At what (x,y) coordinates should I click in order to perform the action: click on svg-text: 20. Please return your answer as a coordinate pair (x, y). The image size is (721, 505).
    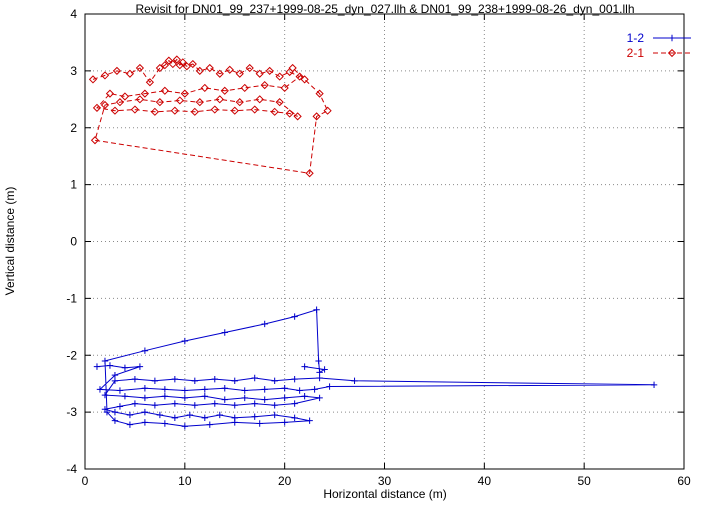
    Looking at the image, I should click on (285, 481).